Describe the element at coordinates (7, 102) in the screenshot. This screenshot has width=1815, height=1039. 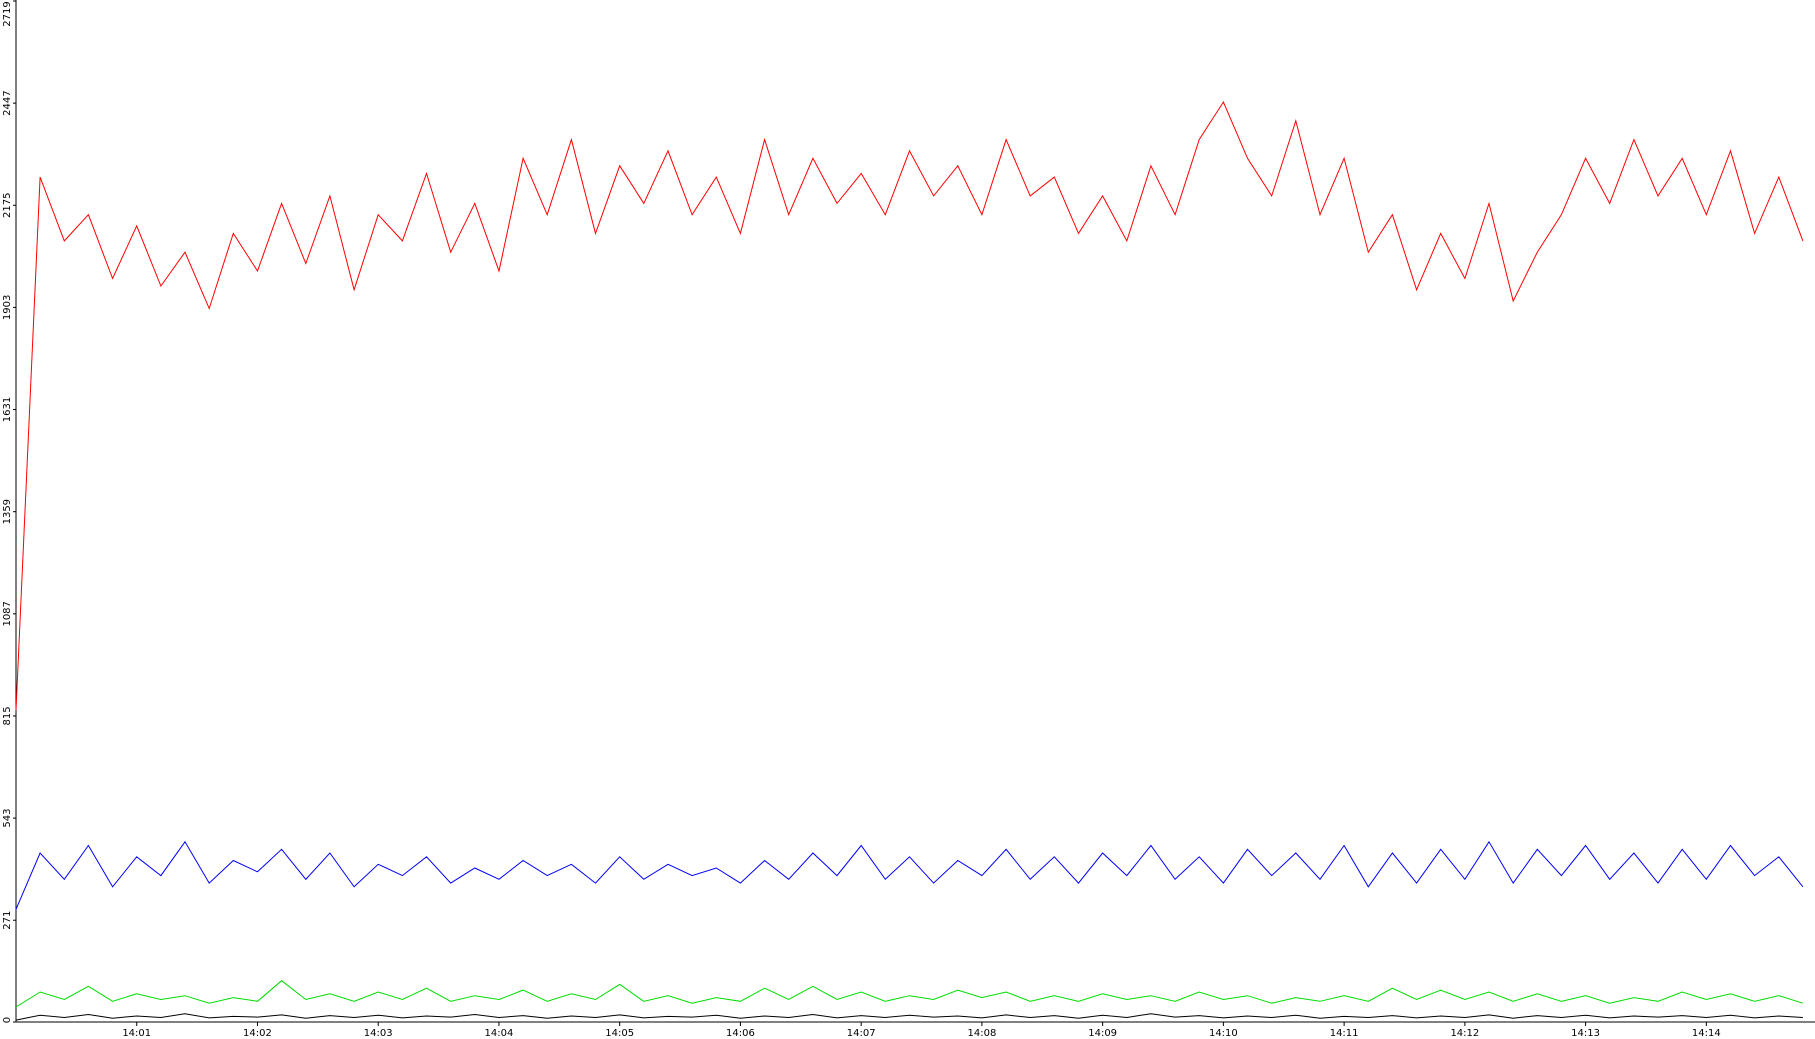
I see `y-tick-label: 2447` at that location.